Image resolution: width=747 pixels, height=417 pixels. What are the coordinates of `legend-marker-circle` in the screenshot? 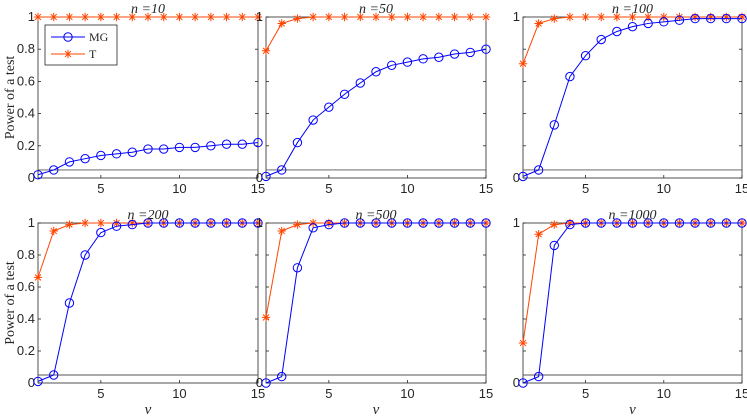 It's located at (68, 37).